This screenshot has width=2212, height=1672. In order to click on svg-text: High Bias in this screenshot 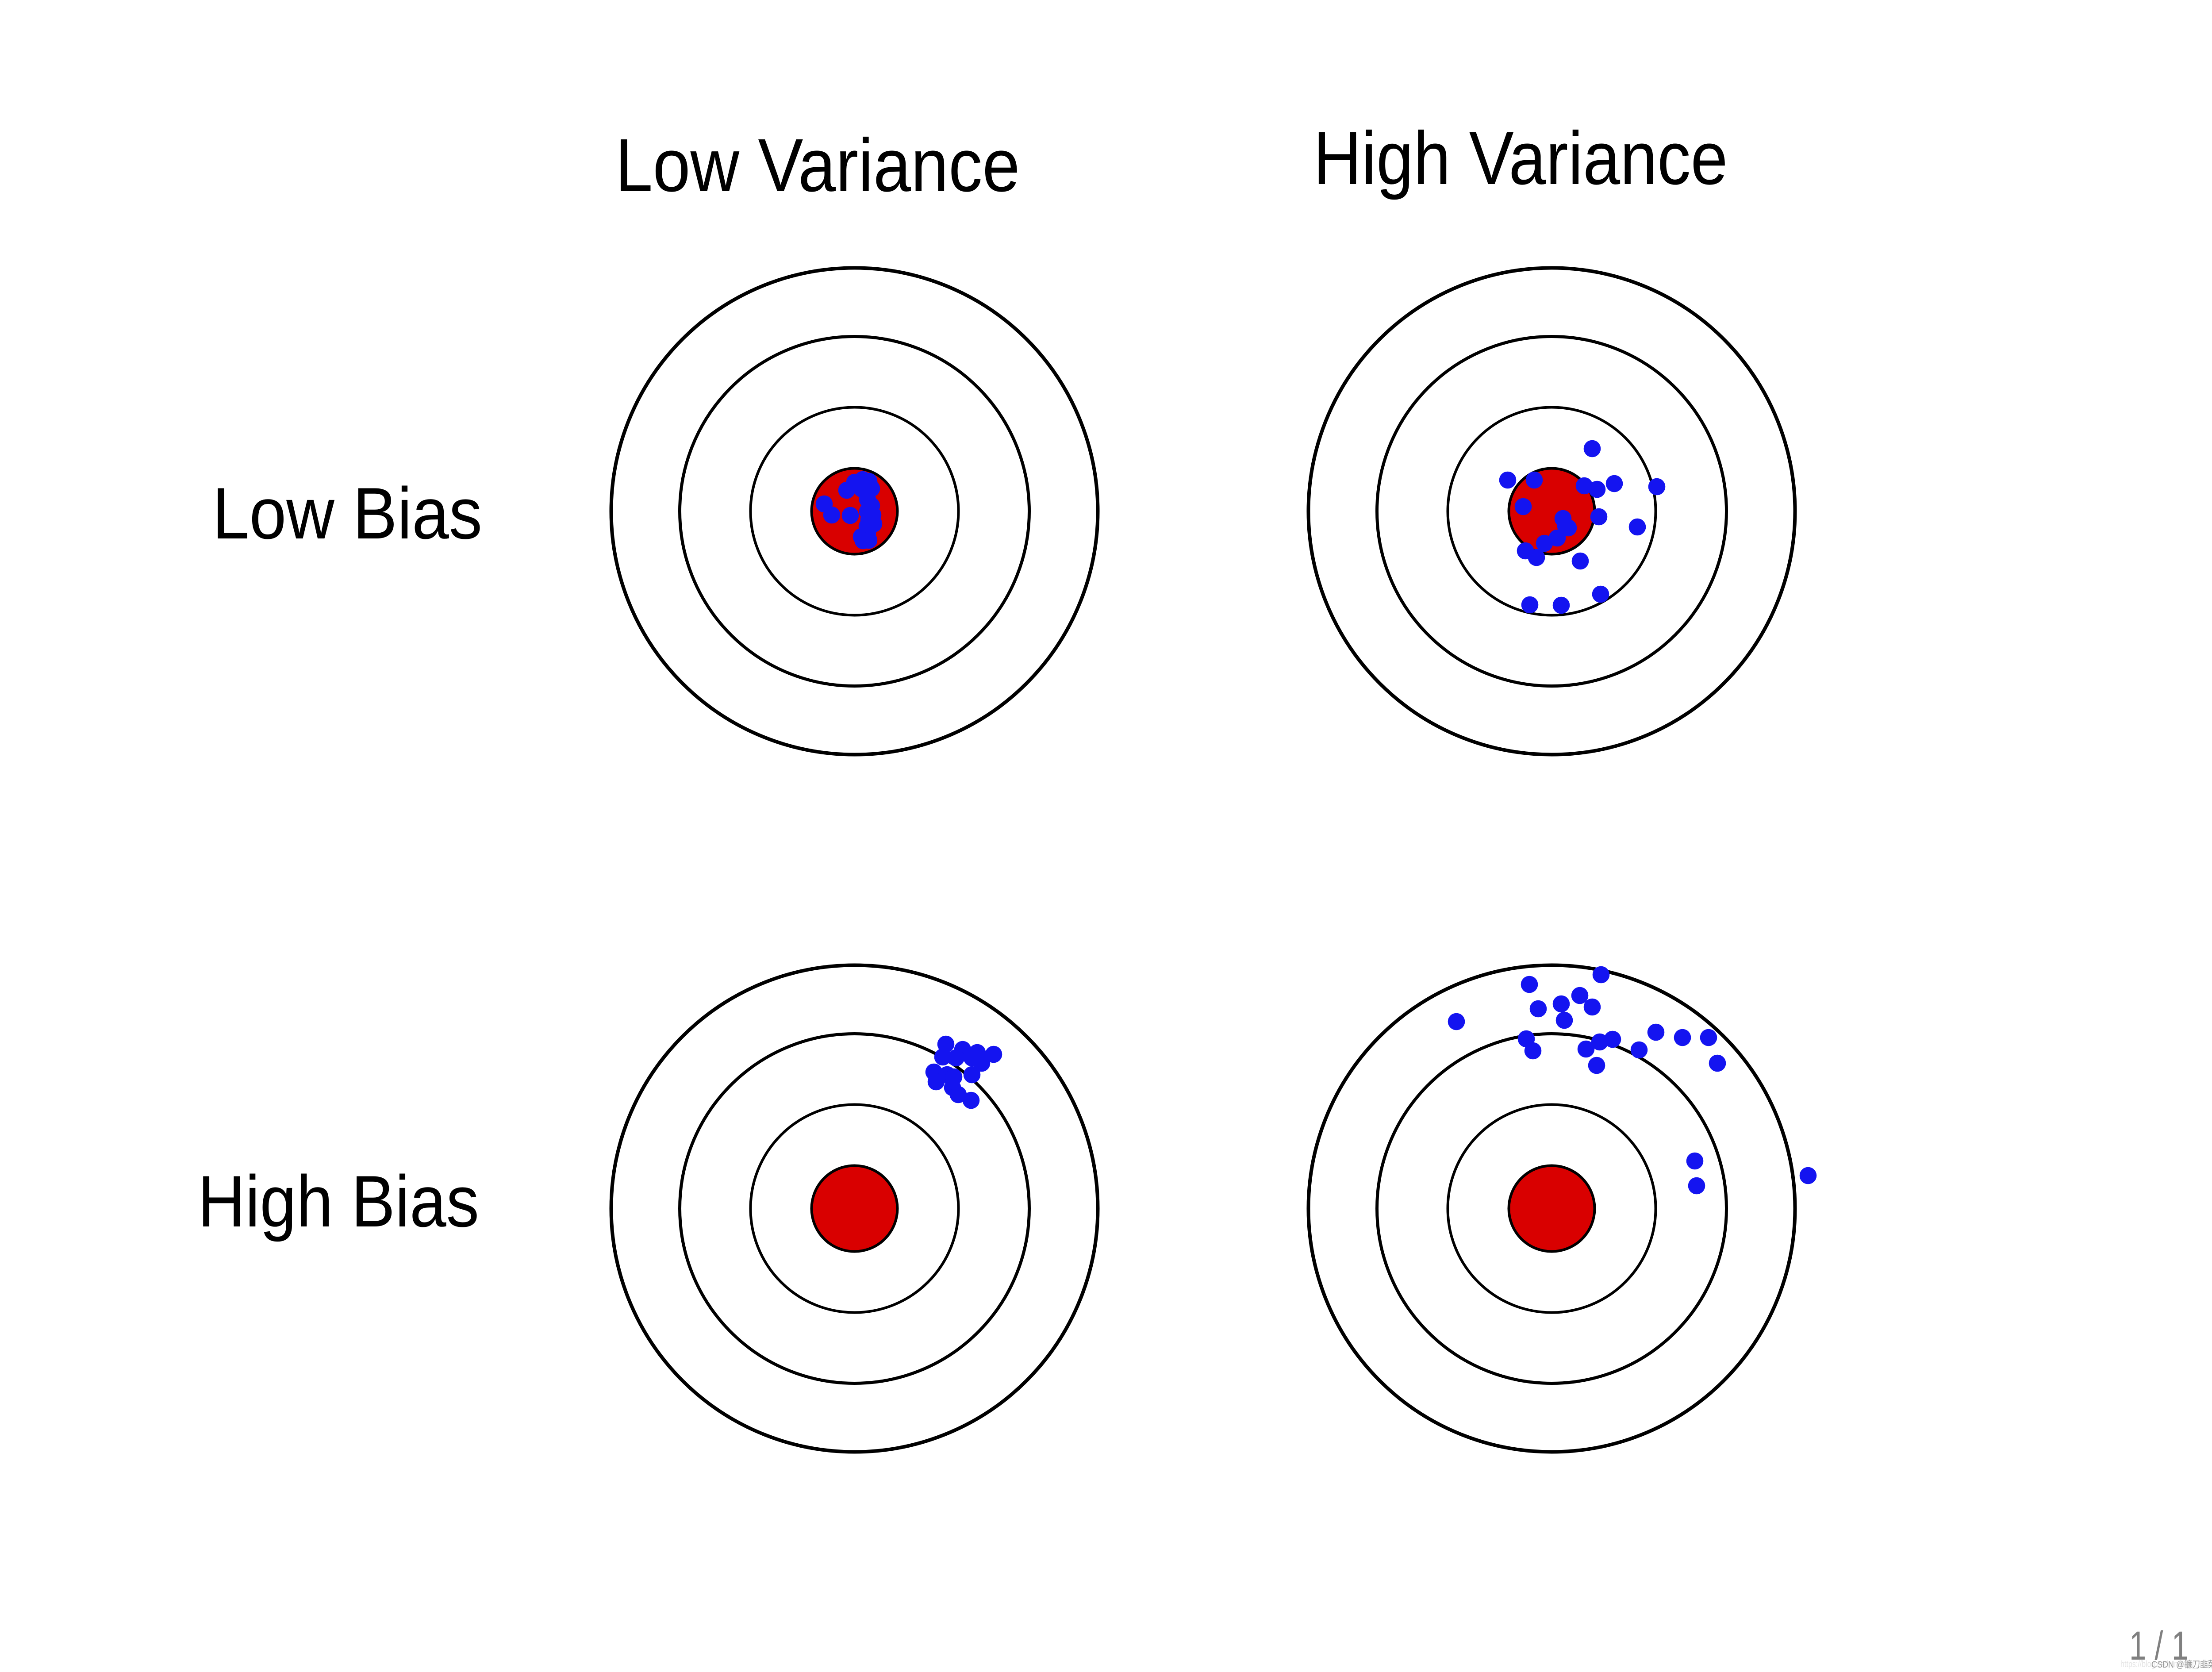, I will do `click(339, 1201)`.